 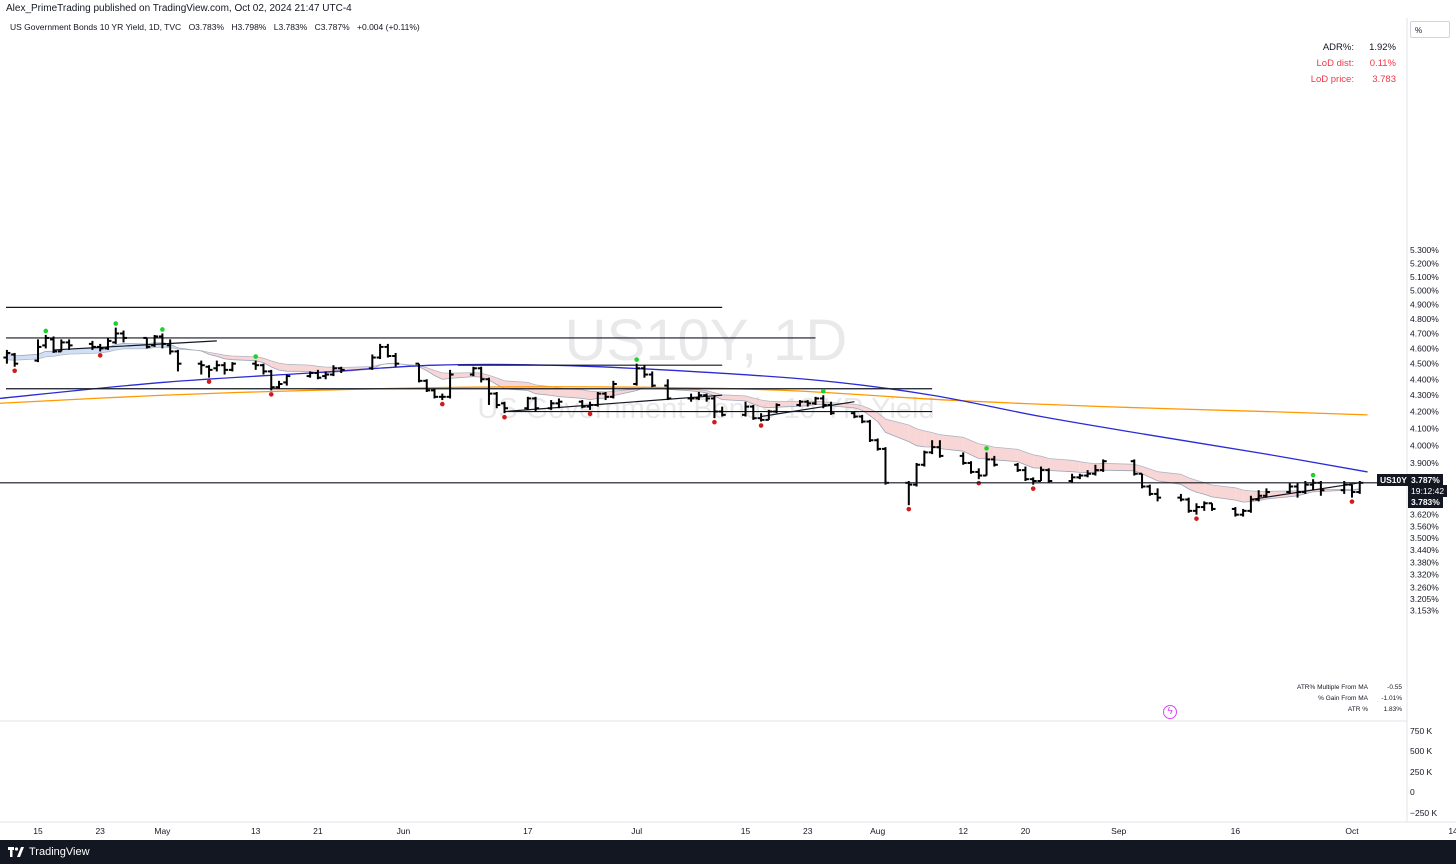 What do you see at coordinates (808, 831) in the screenshot?
I see `time-tick-label: 23` at bounding box center [808, 831].